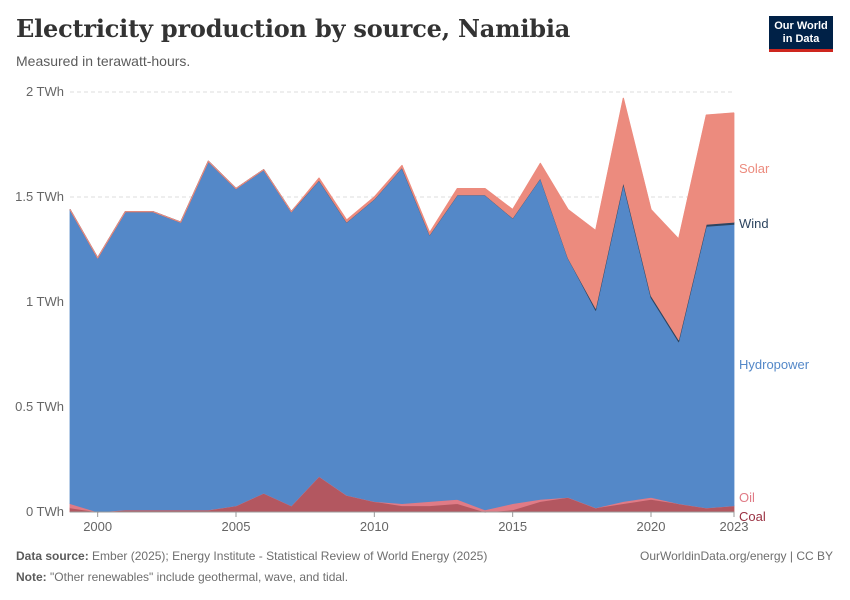 The image size is (850, 600). I want to click on y-tick-label: 1.5 TWh, so click(39, 196).